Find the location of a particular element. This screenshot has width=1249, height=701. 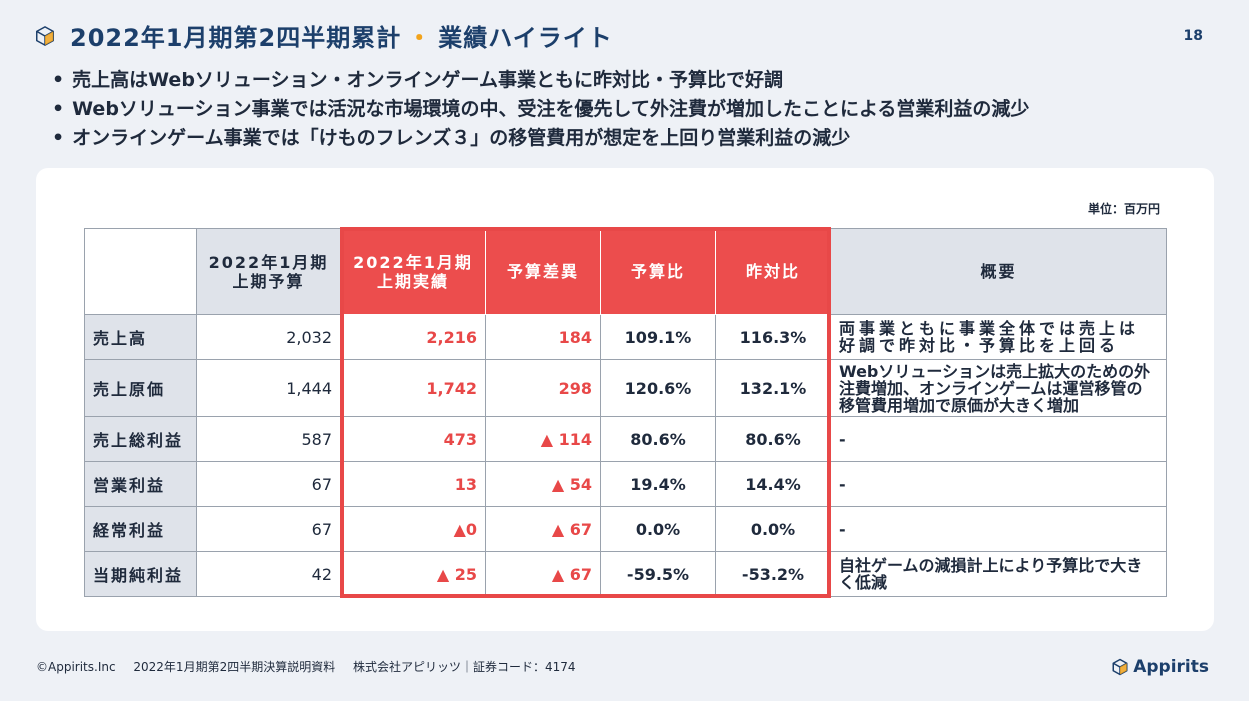

diff-cell: 298 is located at coordinates (543, 388).